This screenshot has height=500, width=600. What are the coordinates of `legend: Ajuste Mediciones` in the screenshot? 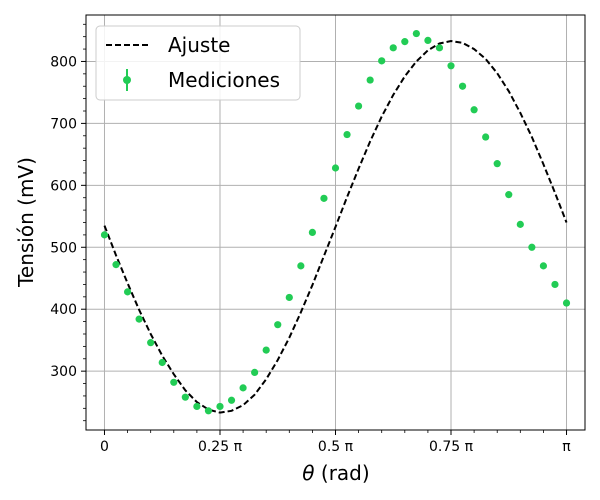 It's located at (198, 63).